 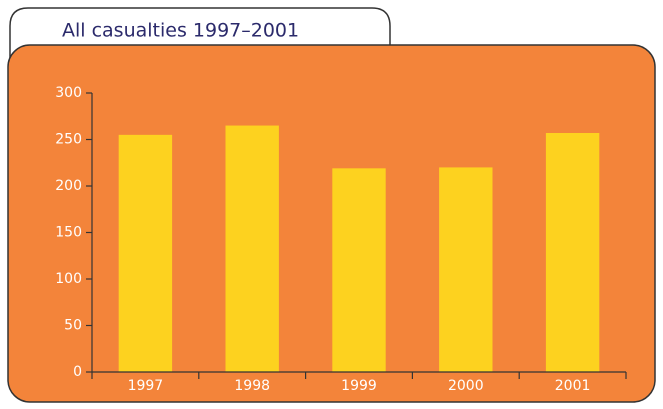 I want to click on x-tick-label: 1998, so click(x=252, y=386).